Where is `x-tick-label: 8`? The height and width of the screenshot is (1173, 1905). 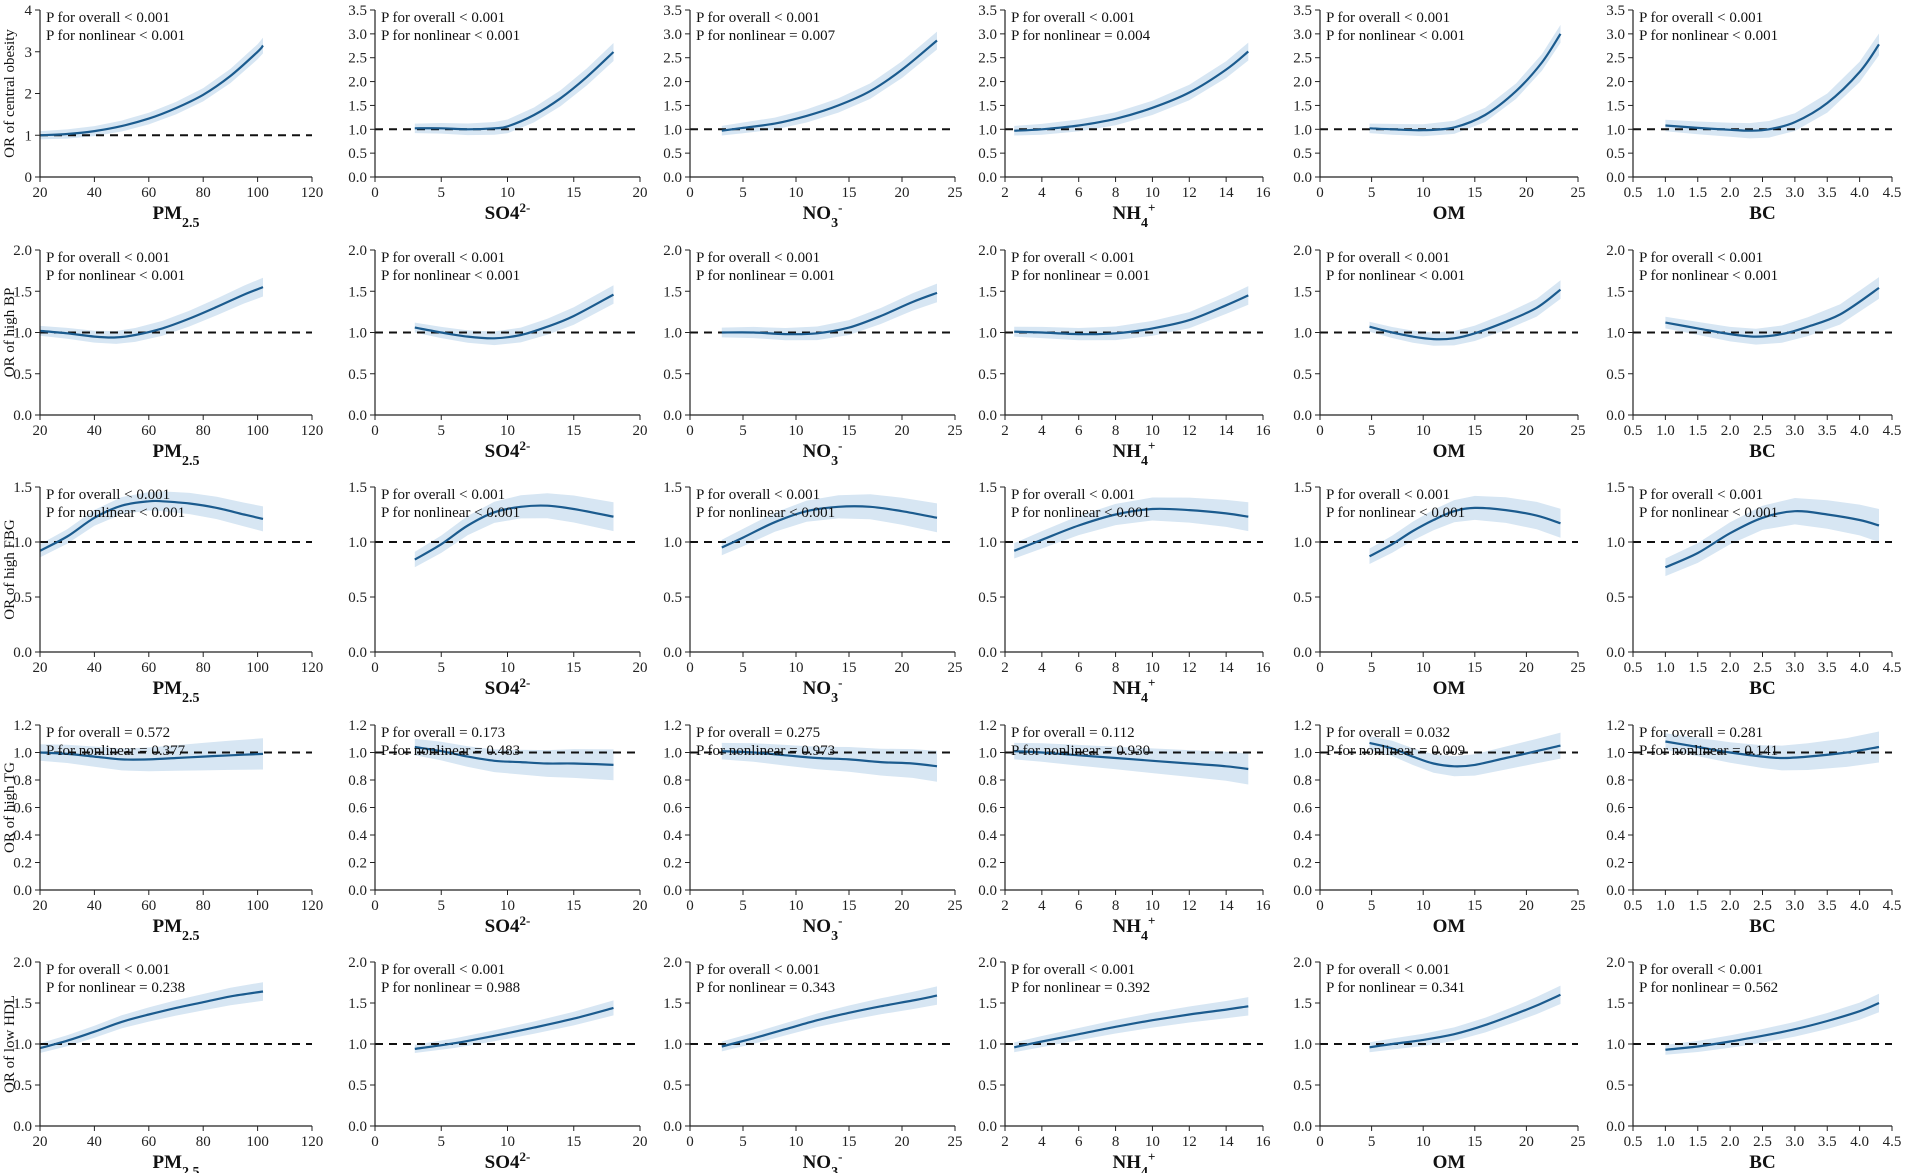 x-tick-label: 8 is located at coordinates (1116, 193).